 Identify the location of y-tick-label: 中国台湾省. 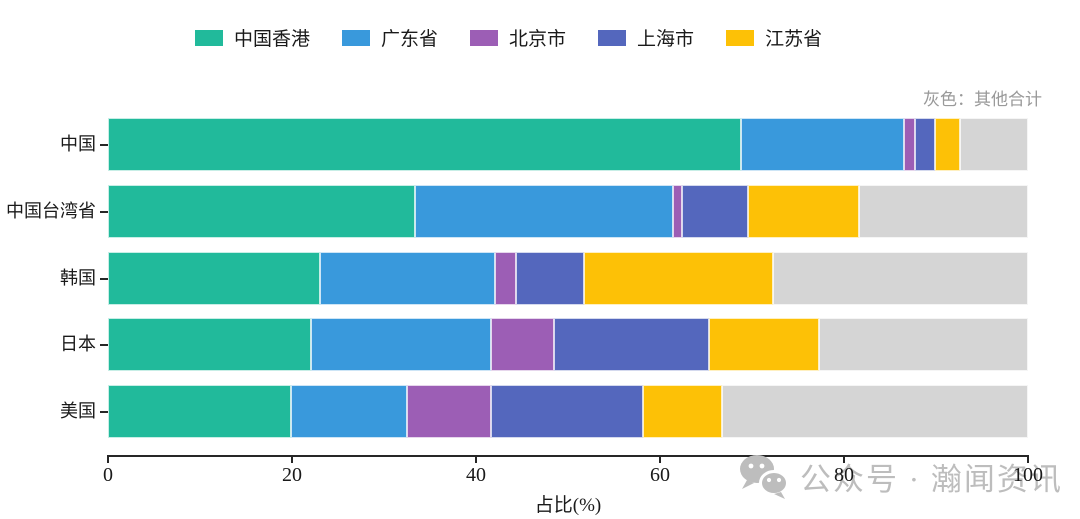
(51, 211).